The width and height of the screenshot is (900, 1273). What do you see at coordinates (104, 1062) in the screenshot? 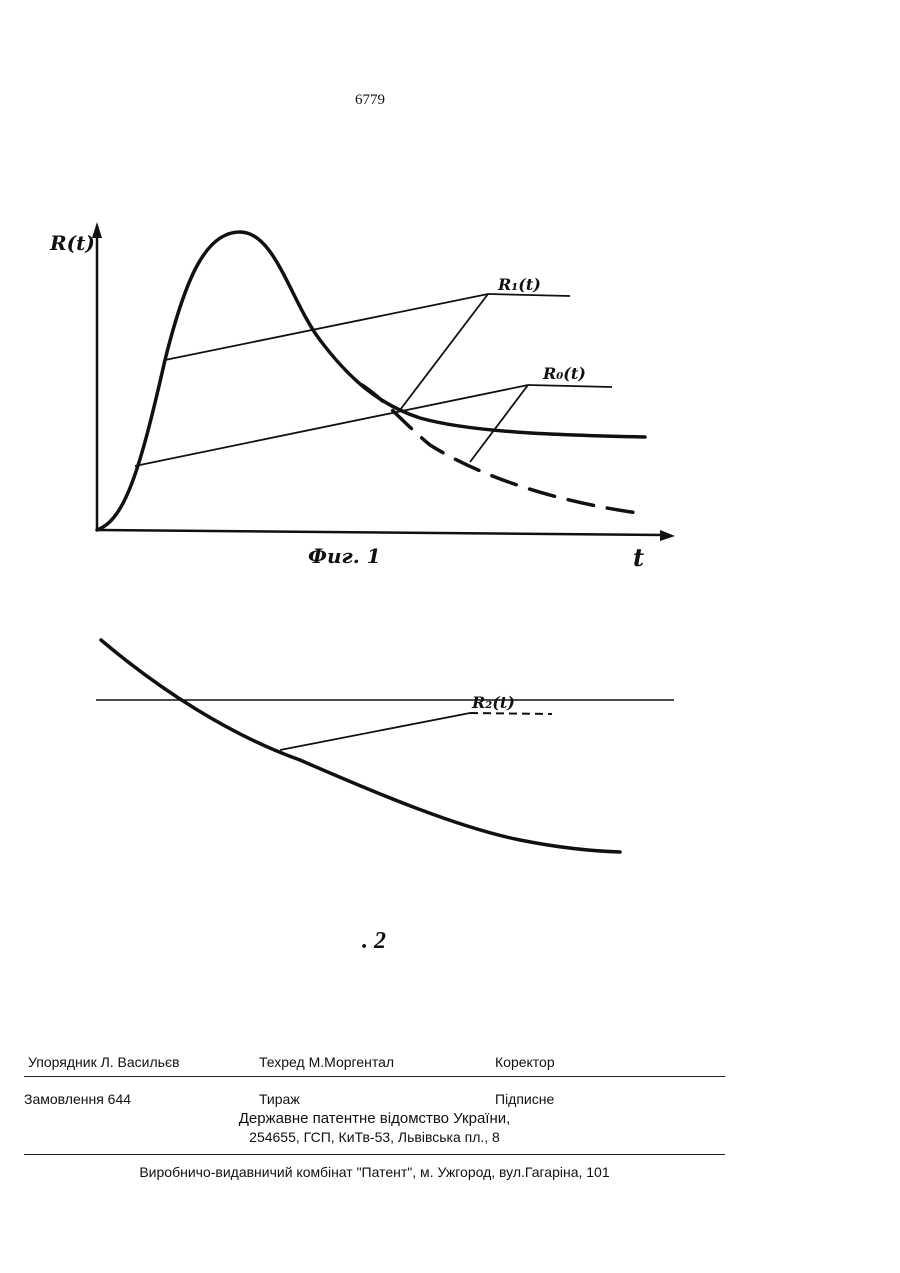
I see `compiler-text: Упорядник Л. Васильєв` at bounding box center [104, 1062].